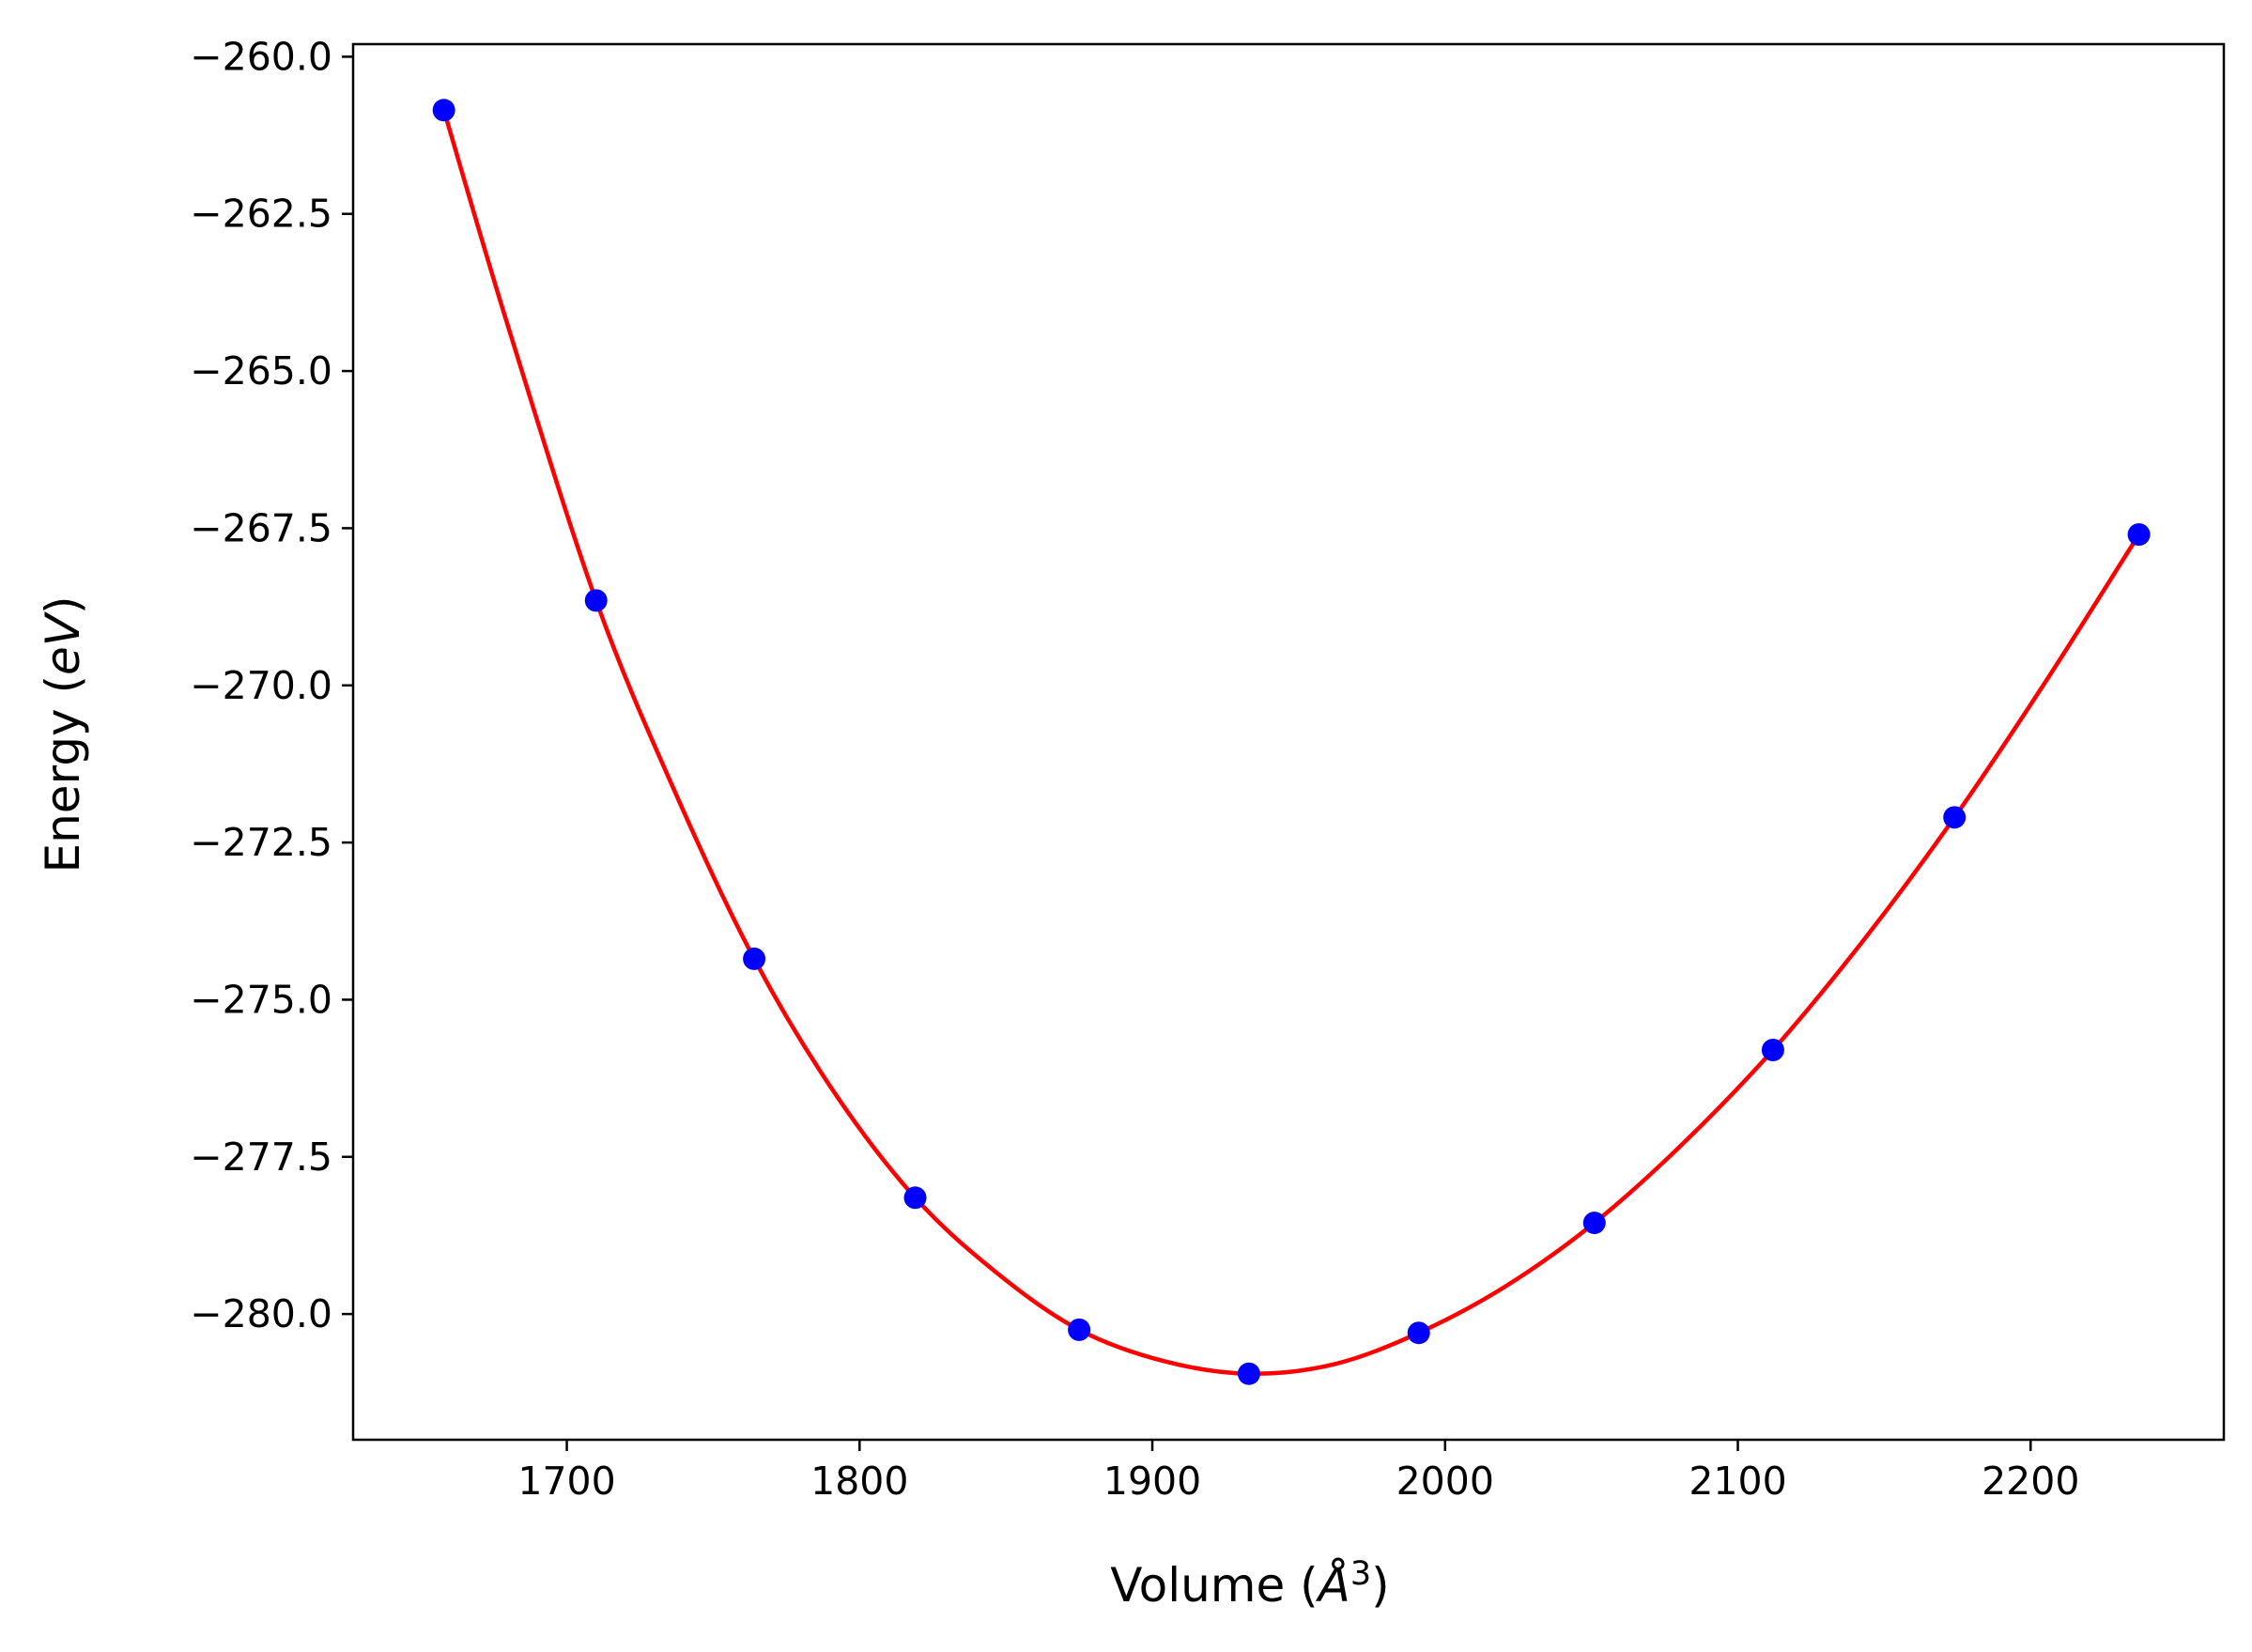 The height and width of the screenshot is (1652, 2252). Describe the element at coordinates (566, 1481) in the screenshot. I see `x-tick-label: 1700` at that location.